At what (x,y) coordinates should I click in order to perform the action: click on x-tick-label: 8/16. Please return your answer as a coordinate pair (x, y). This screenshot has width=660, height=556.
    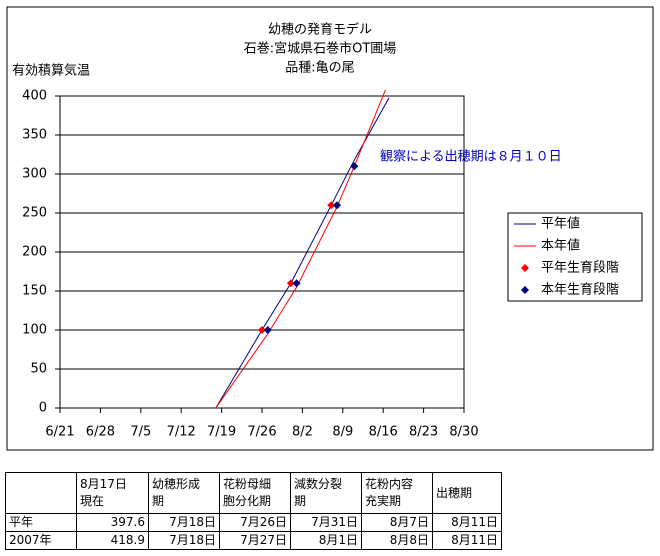
    Looking at the image, I should click on (383, 432).